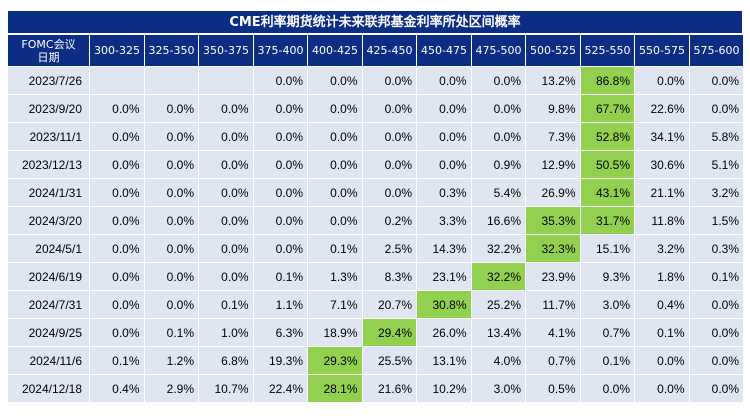 Image resolution: width=750 pixels, height=420 pixels. What do you see at coordinates (716, 136) in the screenshot?
I see `probability-cell: 5.8%` at bounding box center [716, 136].